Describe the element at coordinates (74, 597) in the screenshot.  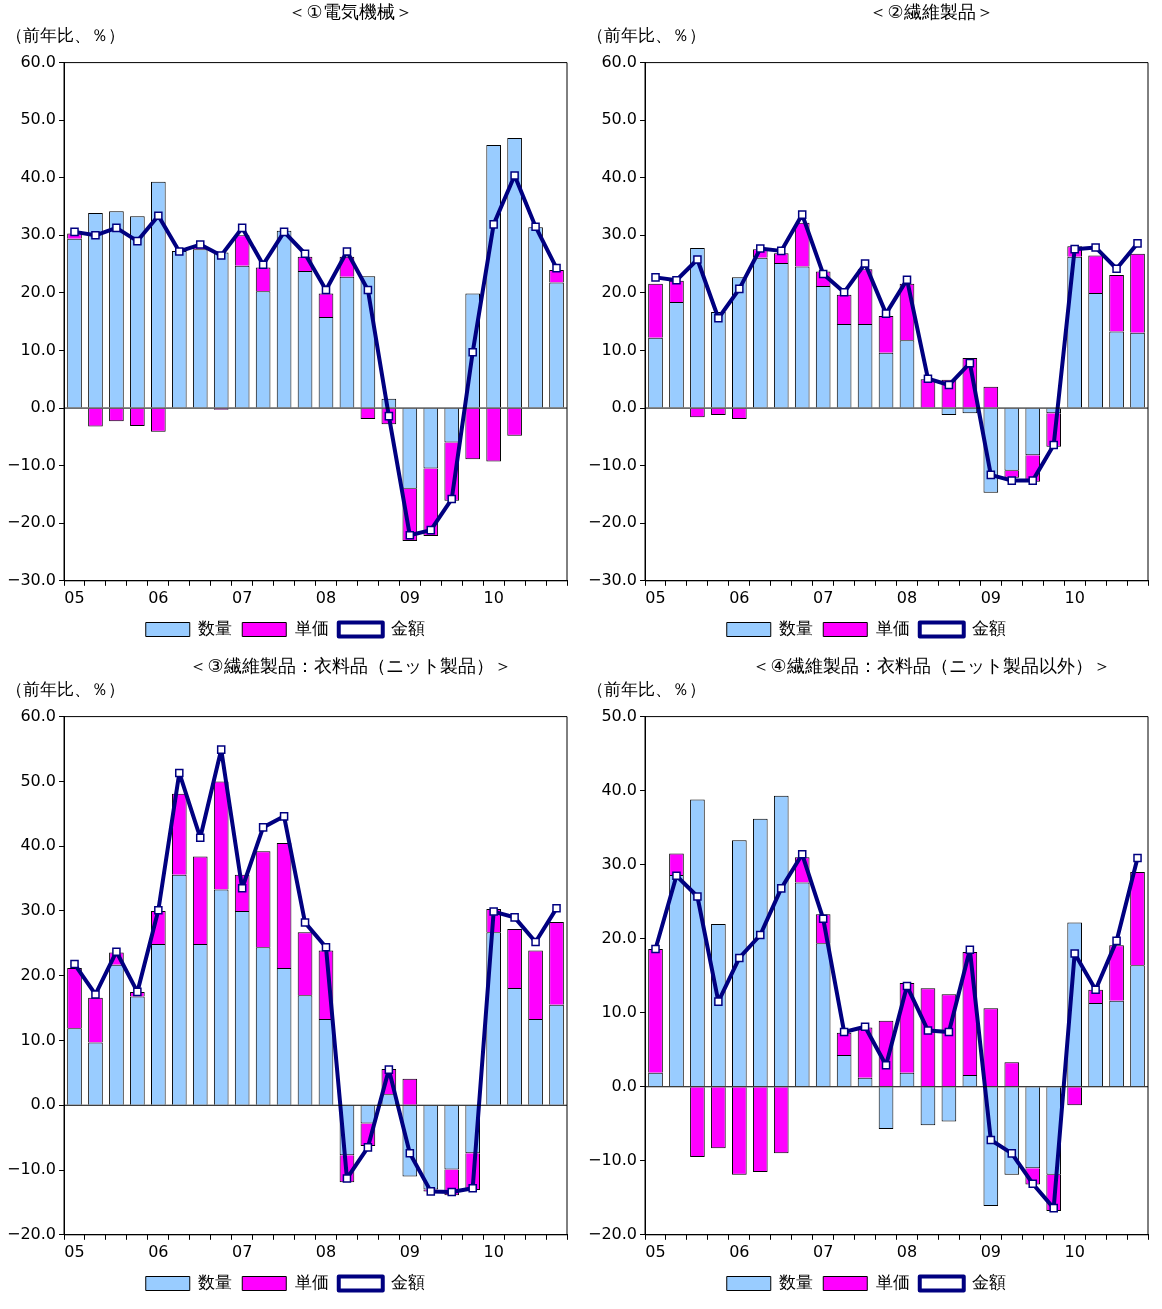
I see `x-tick-label: 05` at that location.